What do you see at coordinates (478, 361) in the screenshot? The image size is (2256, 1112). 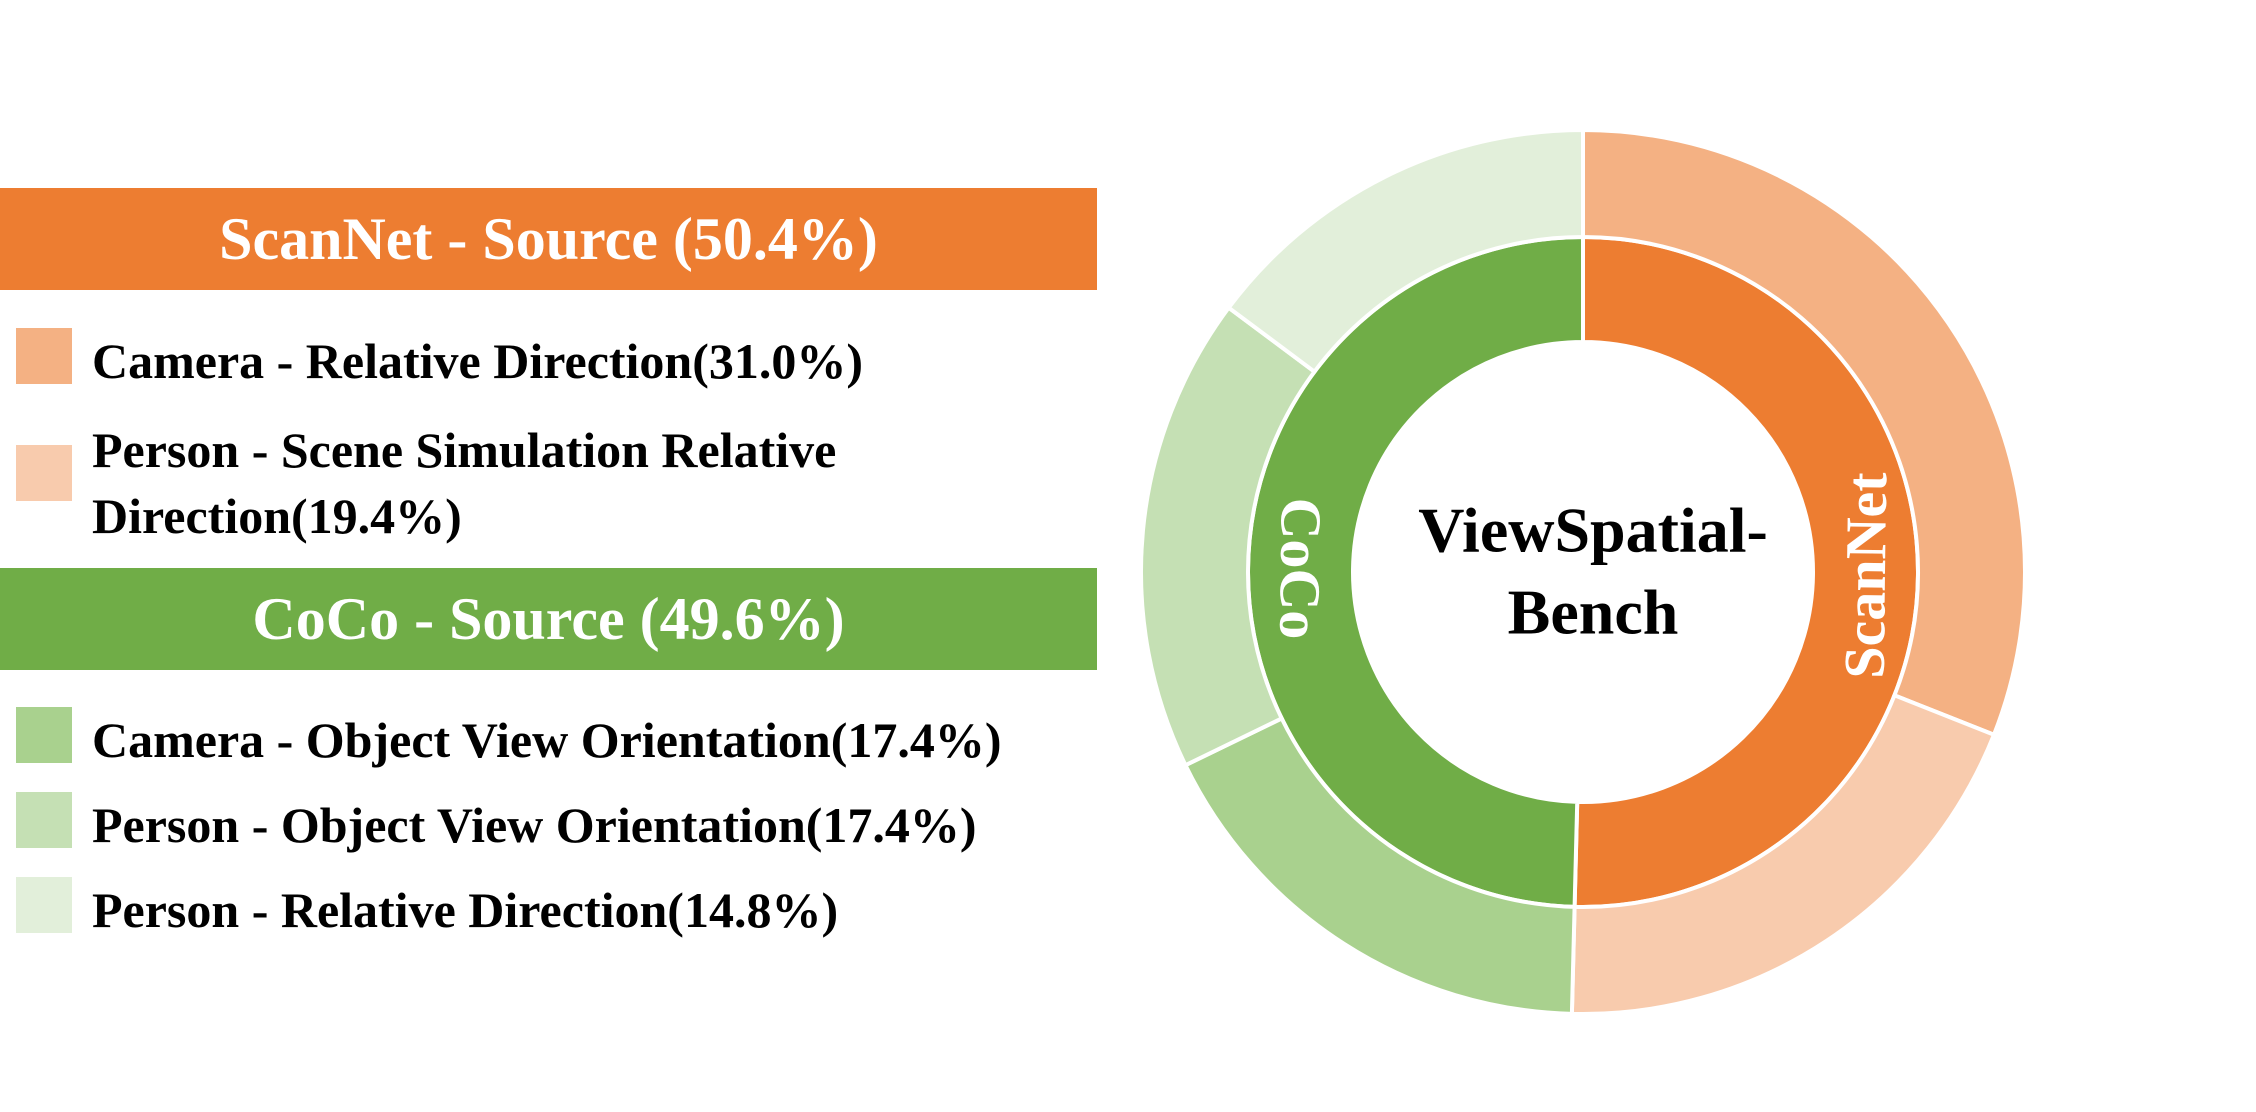 I see `legend-label: Camera - Relative Direction(31.0%)` at bounding box center [478, 361].